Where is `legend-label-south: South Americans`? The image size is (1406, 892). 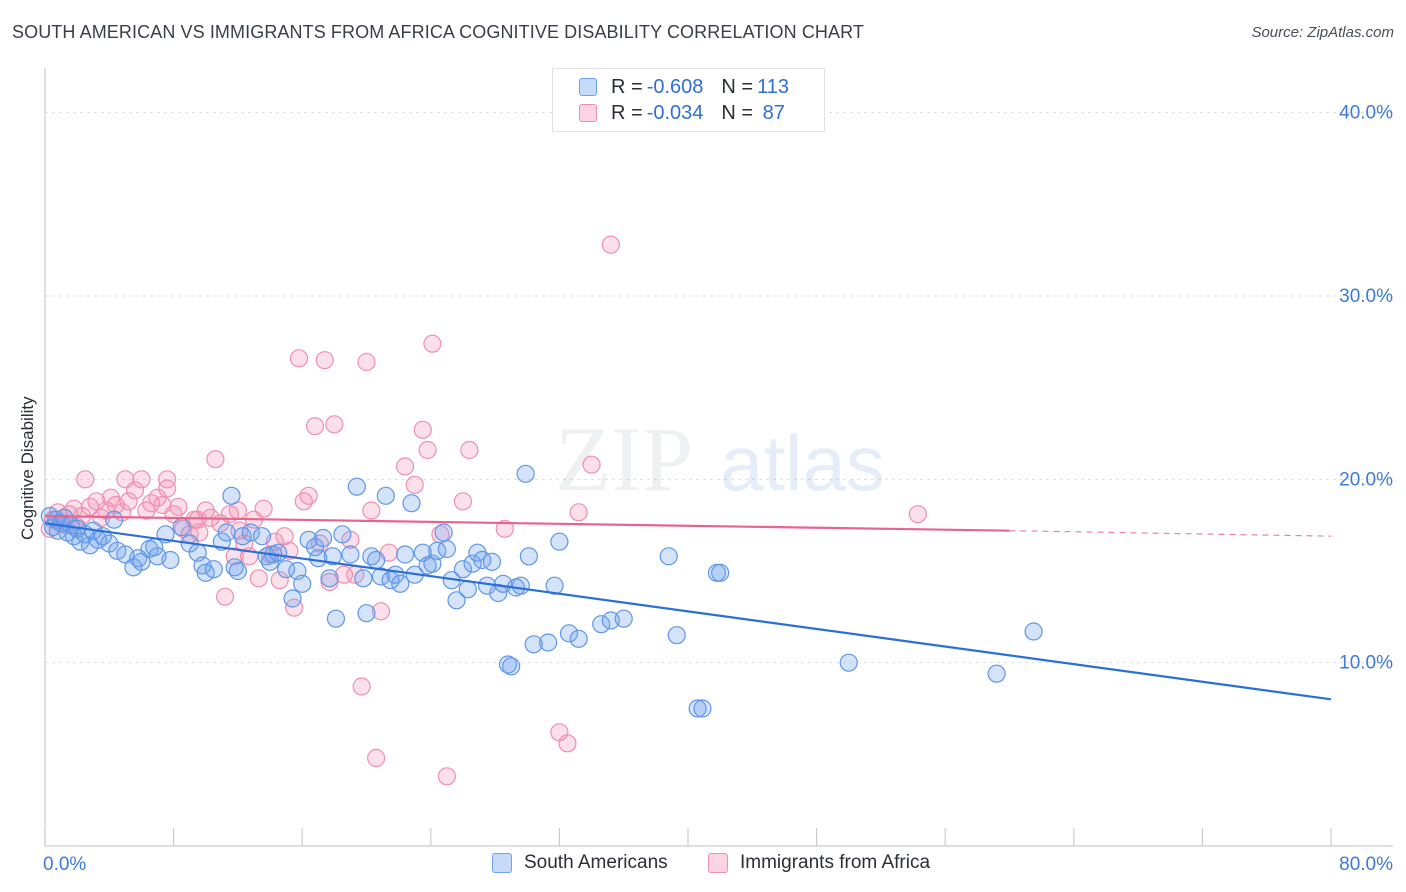 legend-label-south: South Americans is located at coordinates (596, 862).